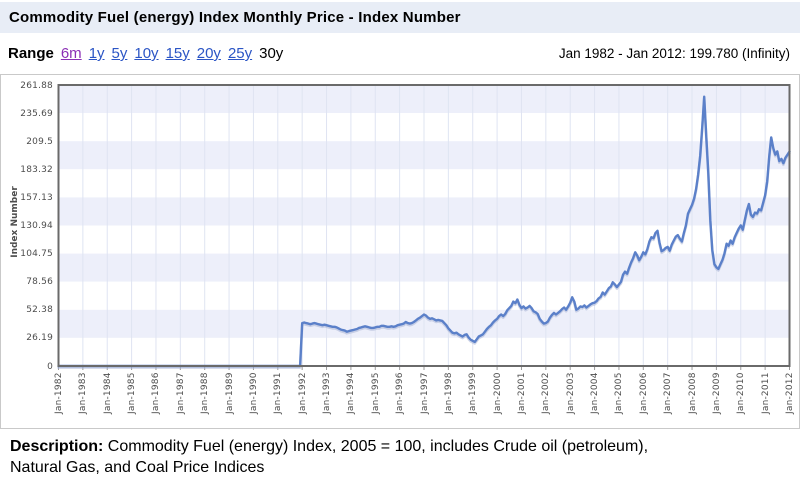 This screenshot has height=478, width=800. Describe the element at coordinates (177, 53) in the screenshot. I see `range-option-15y: 15y` at that location.